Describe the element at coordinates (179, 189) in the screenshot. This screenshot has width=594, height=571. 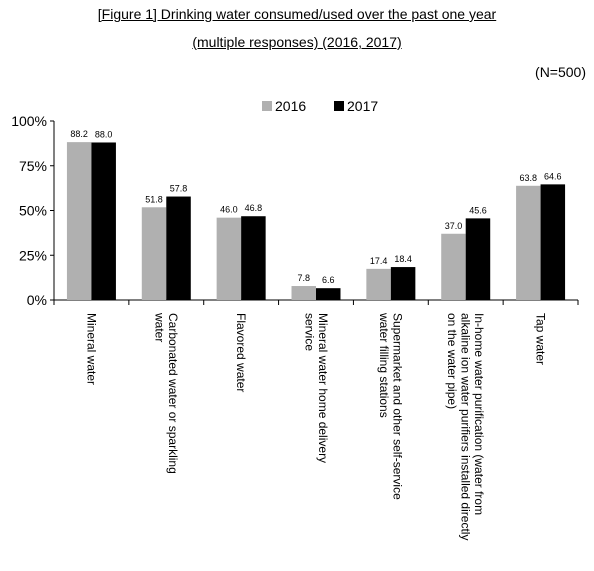
I see `value-label: 57.8` at that location.